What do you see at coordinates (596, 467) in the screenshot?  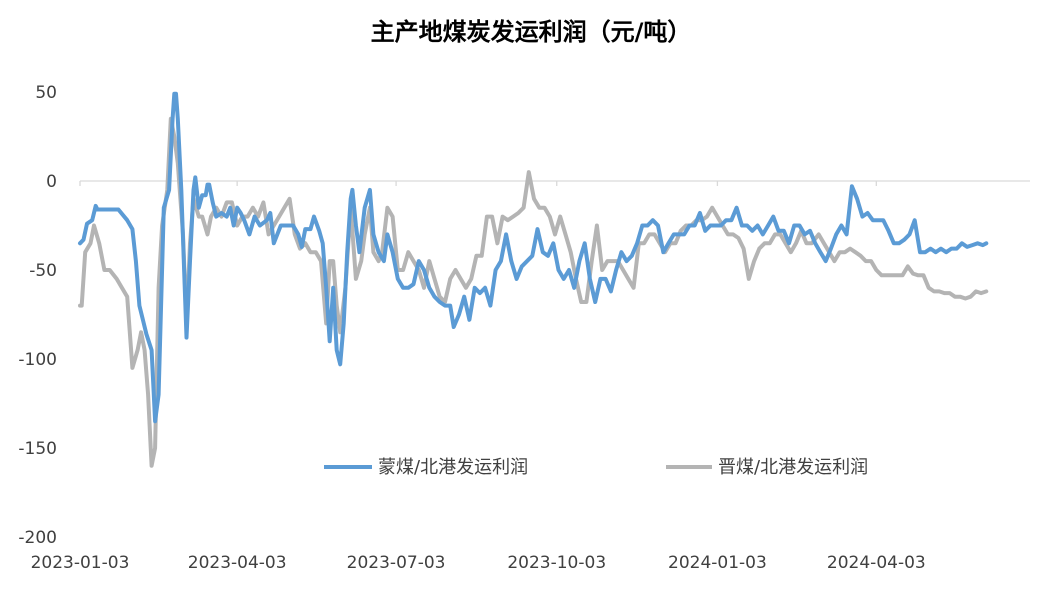 I see `legend: 蒙煤/北港发运利润 晋煤/北港发运利润` at bounding box center [596, 467].